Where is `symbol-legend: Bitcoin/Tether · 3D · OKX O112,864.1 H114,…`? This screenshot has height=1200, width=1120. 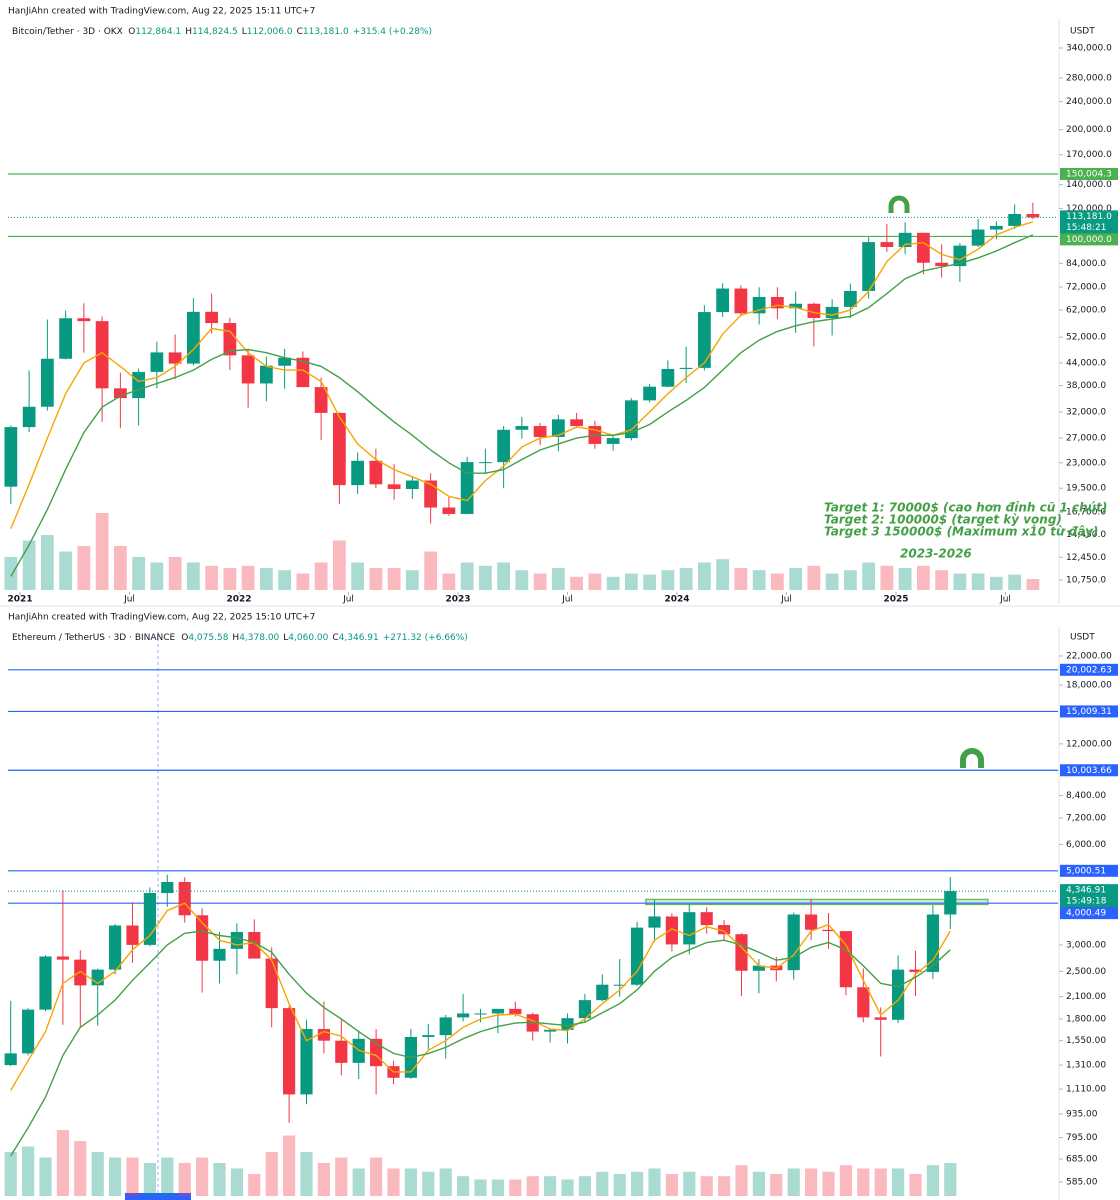
symbol-legend: Bitcoin/Tether · 3D · OKX O112,864.1 H114,… is located at coordinates (222, 32).